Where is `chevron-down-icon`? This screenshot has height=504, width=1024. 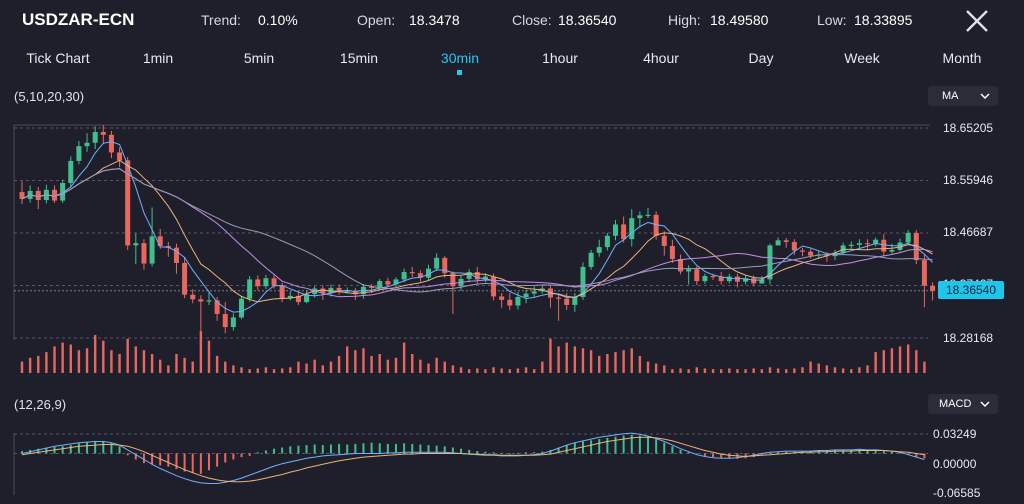 chevron-down-icon is located at coordinates (985, 404).